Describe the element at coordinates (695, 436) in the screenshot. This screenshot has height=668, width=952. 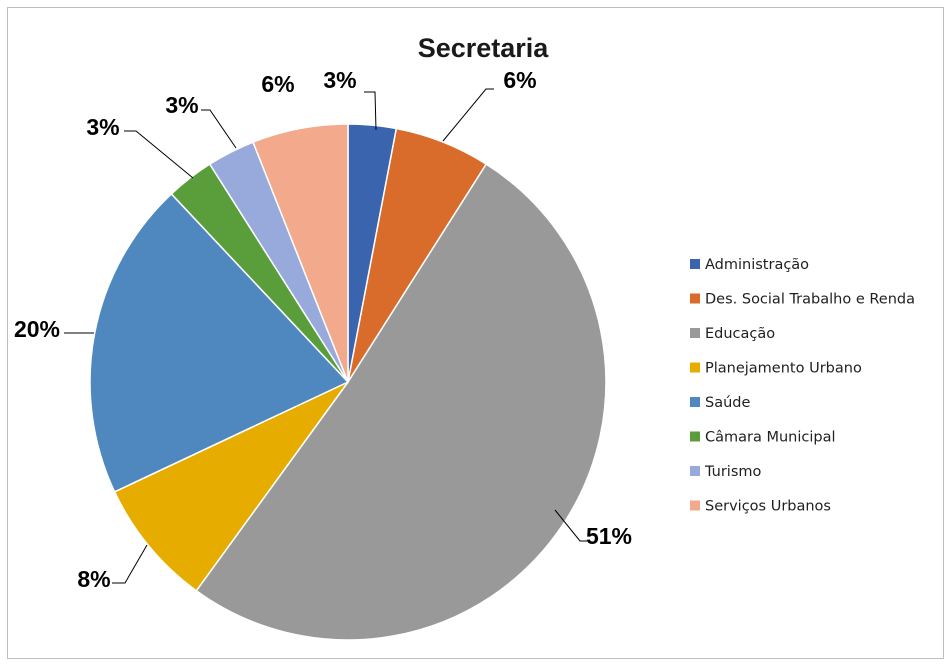
I see `legend-swatch-camara-municipal` at that location.